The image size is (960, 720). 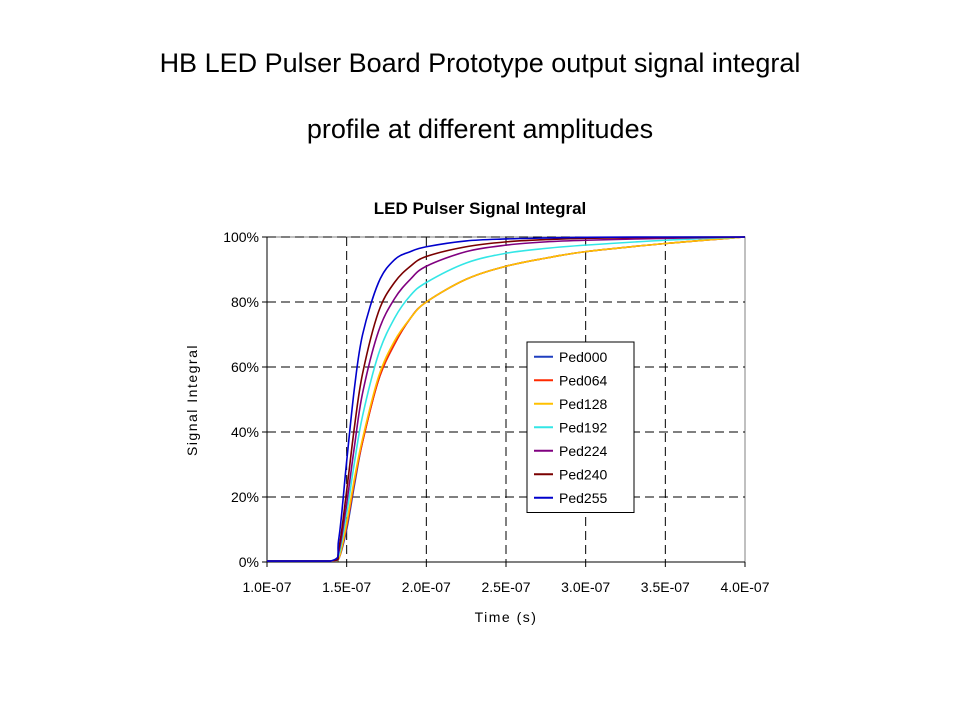 What do you see at coordinates (241, 237) in the screenshot?
I see `y-tick-label: 100%` at bounding box center [241, 237].